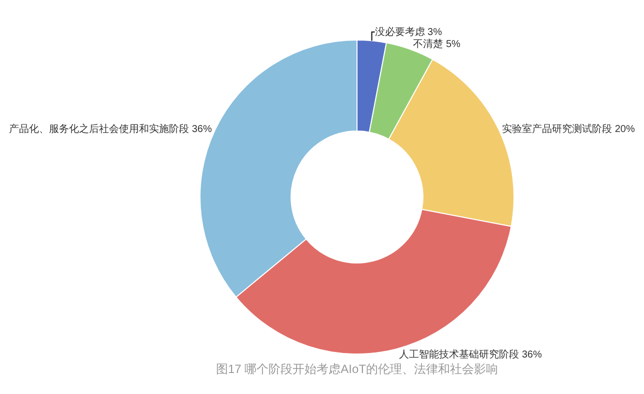  Describe the element at coordinates (568, 129) in the screenshot. I see `slice-label: 实验室产品研究测试阶段 20%` at that location.